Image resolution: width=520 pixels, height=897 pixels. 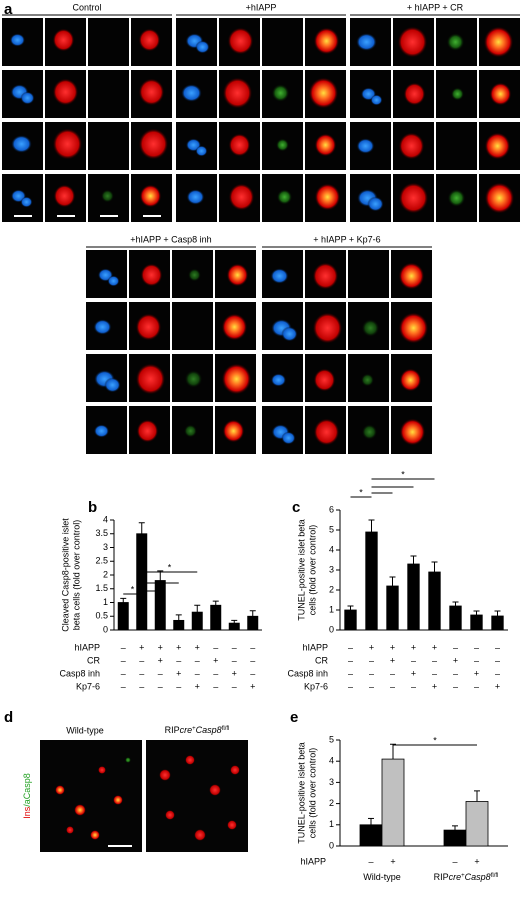 What do you see at coordinates (27, 790) in the screenshot?
I see `label-part: /aCasp8` at bounding box center [27, 790].